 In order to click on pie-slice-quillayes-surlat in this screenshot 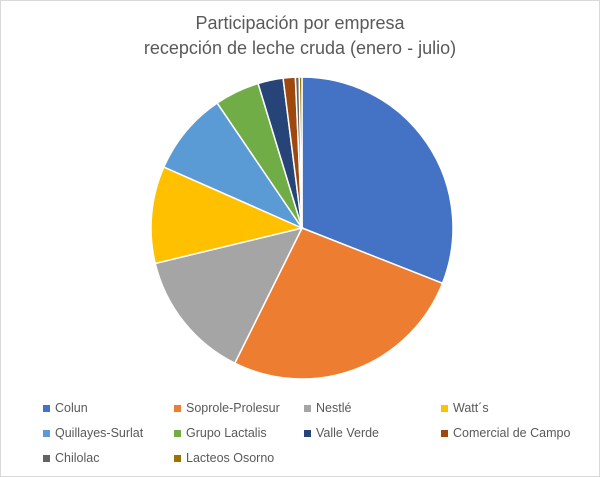, I will do `click(233, 166)`.